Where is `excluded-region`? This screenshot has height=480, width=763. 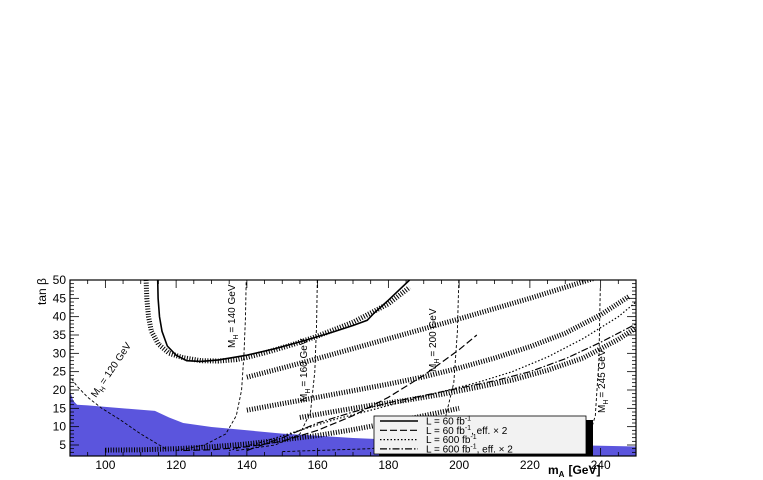 excluded-region is located at coordinates (353, 423).